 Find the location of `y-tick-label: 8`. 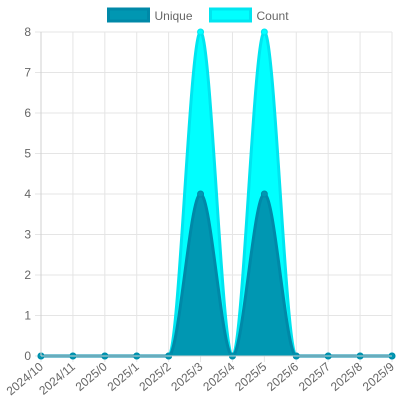

y-tick-label: 8 is located at coordinates (27, 32).